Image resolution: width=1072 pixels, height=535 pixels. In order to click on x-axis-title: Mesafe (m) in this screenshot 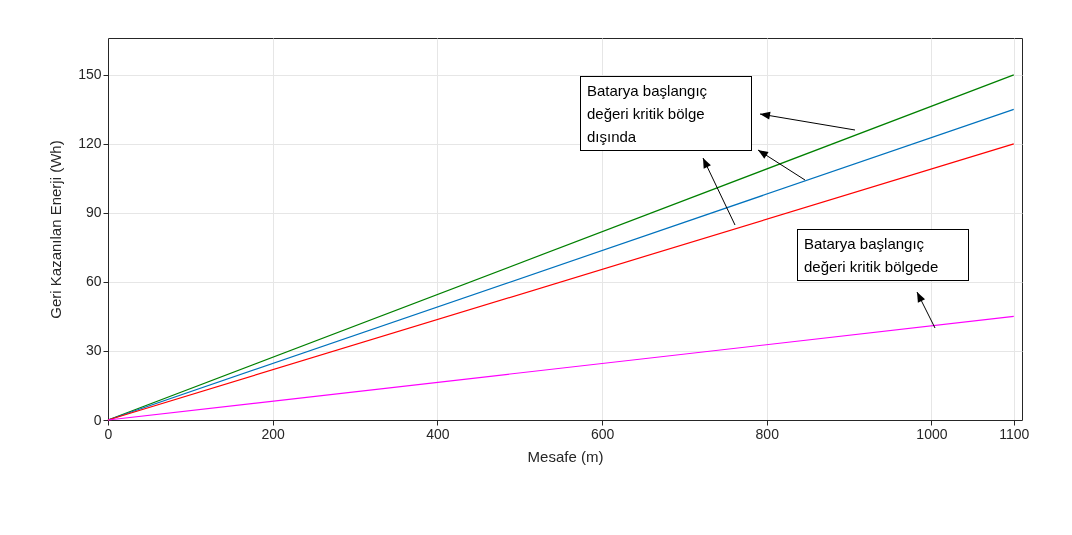, I will do `click(565, 456)`.